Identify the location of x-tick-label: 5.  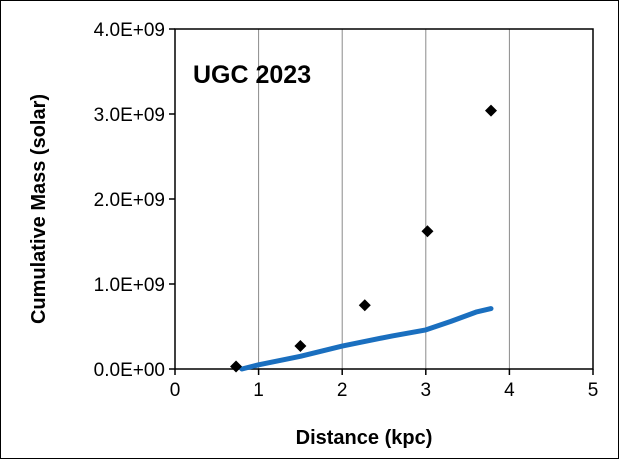
(593, 390).